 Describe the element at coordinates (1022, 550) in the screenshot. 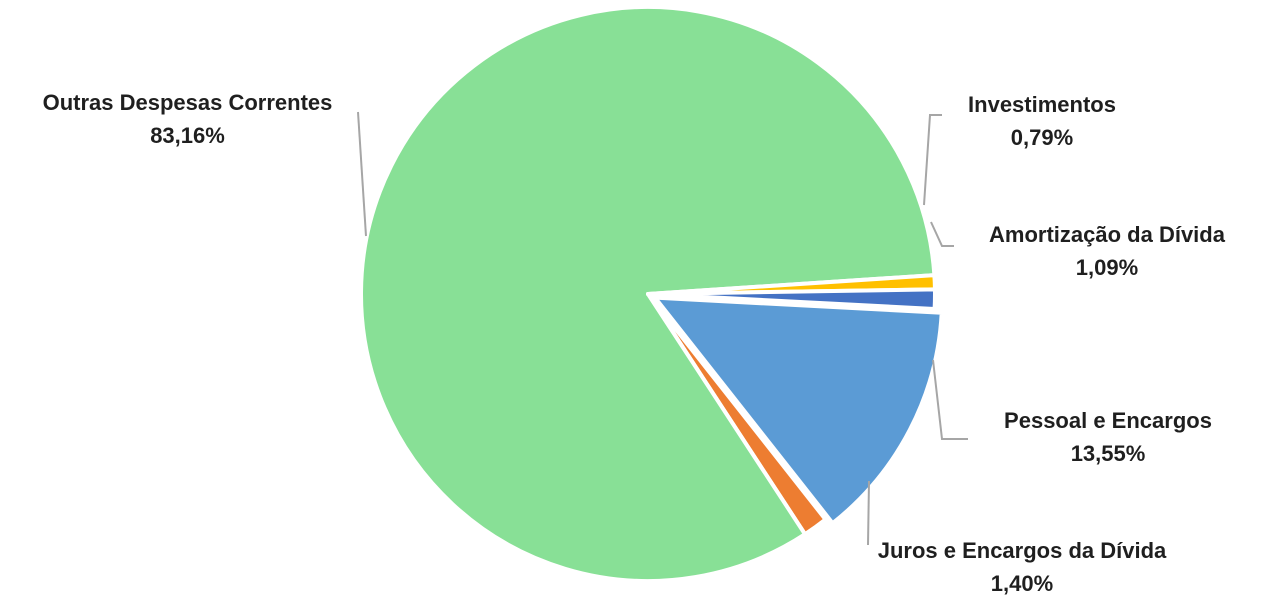

I see `label-name: Juros e Encargos da Dívida` at that location.